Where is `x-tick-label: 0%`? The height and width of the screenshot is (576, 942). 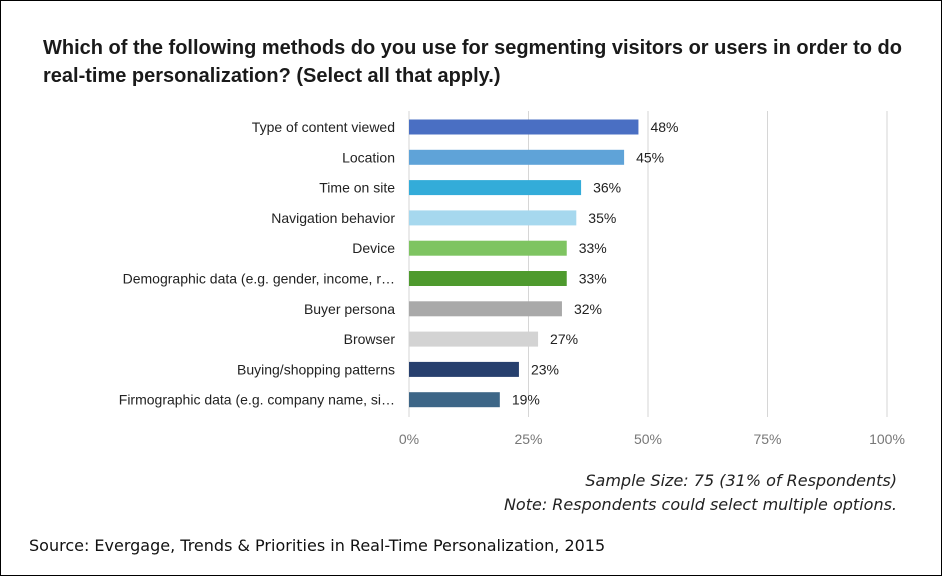 x-tick-label: 0% is located at coordinates (409, 439).